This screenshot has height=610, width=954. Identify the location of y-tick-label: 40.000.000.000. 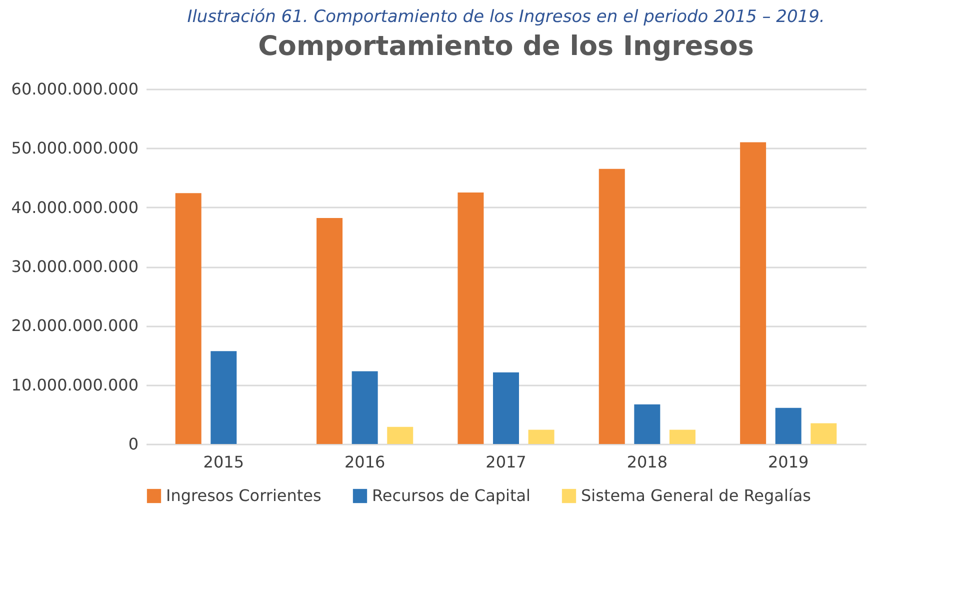
(74, 207).